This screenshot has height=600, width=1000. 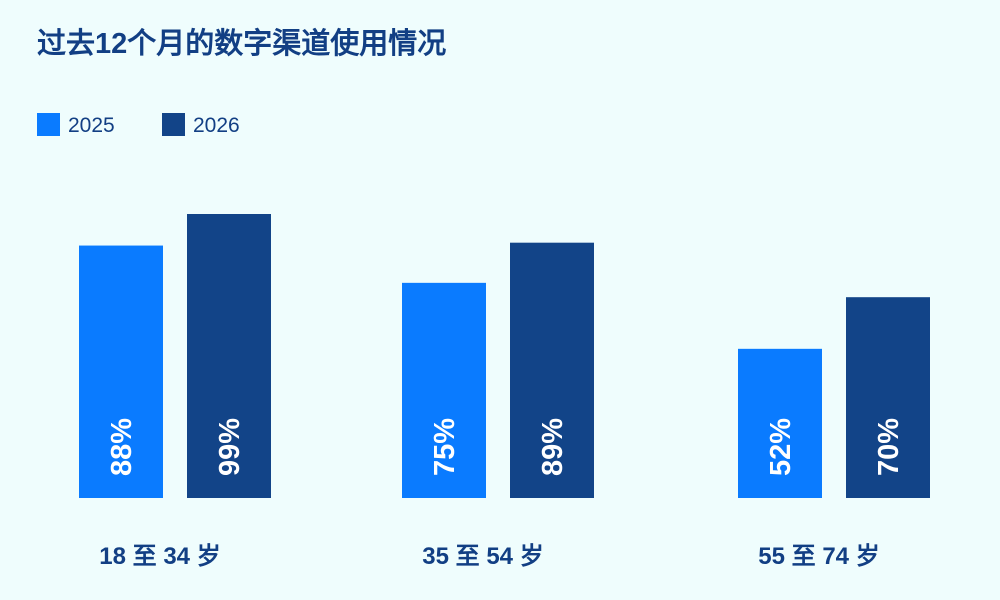 I want to click on value-label: 89%, so click(x=553, y=447).